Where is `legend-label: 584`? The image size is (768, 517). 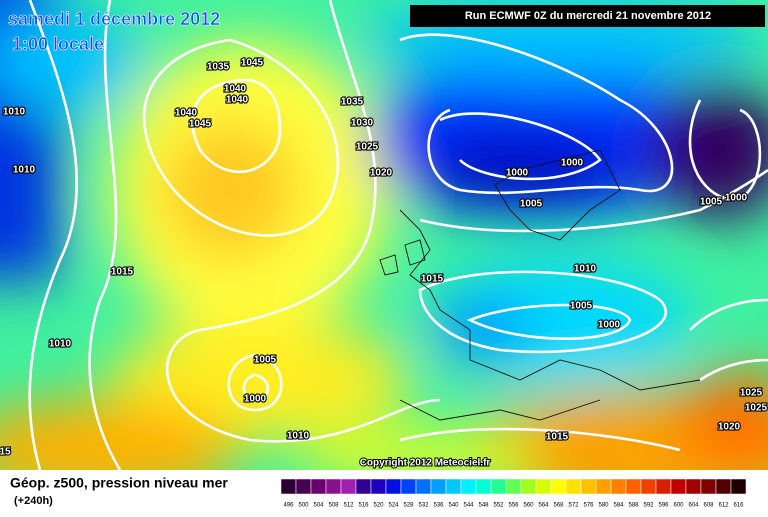
legend-label: 584 is located at coordinates (618, 506).